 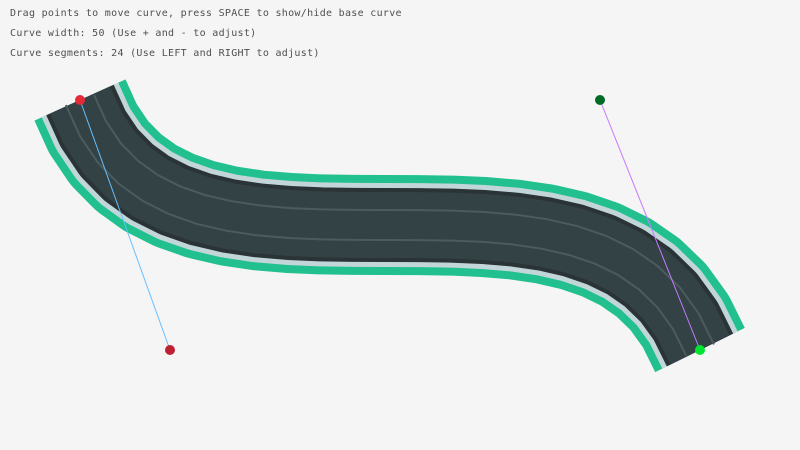 I want to click on start-control-handle, so click(x=170, y=350).